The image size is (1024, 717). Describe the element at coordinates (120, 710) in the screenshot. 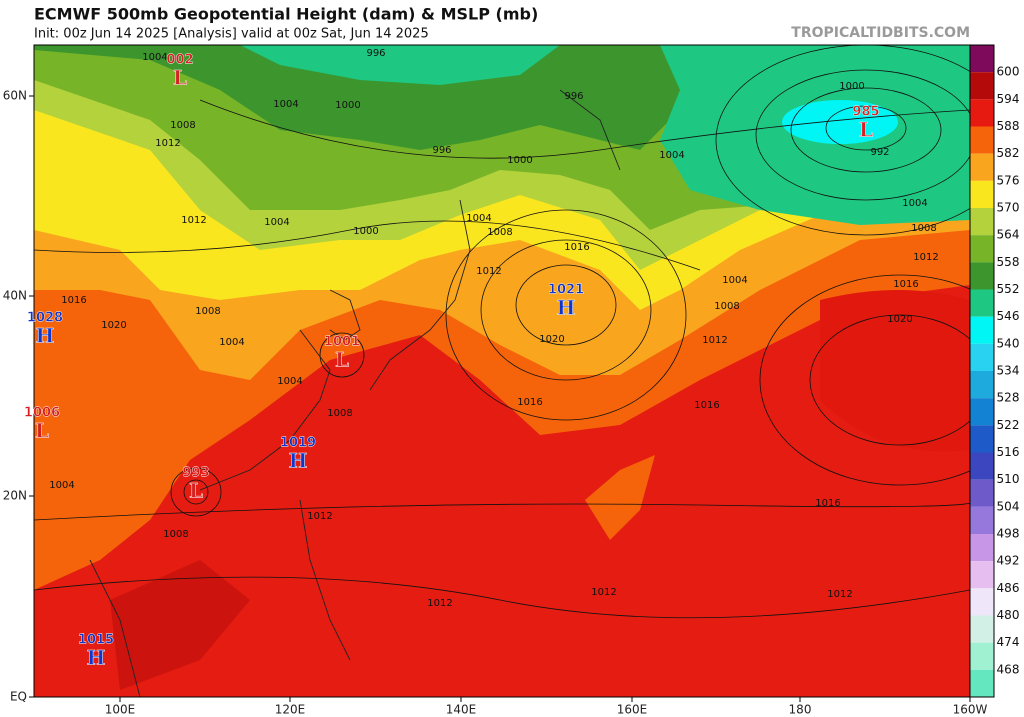

I see `lon-label: 100E` at that location.